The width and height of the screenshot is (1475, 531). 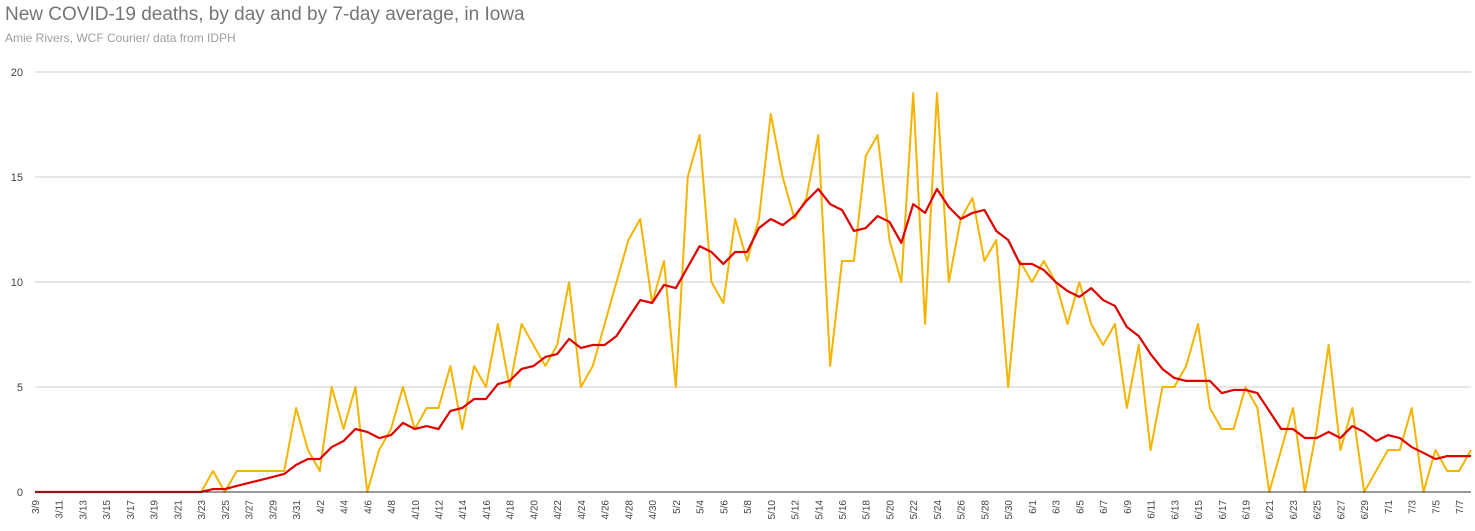 What do you see at coordinates (772, 510) in the screenshot?
I see `x-tick-label: 5/10` at bounding box center [772, 510].